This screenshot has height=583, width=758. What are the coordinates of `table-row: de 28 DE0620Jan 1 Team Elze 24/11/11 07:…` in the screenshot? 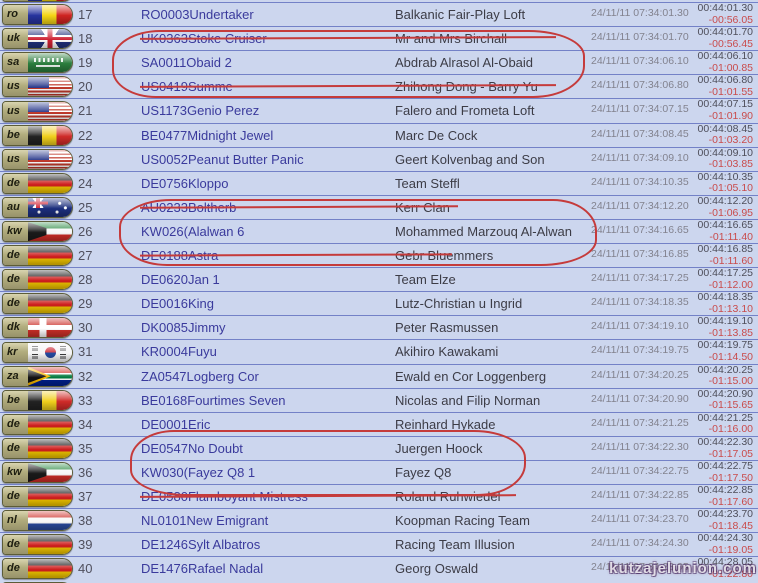 It's located at (379, 279).